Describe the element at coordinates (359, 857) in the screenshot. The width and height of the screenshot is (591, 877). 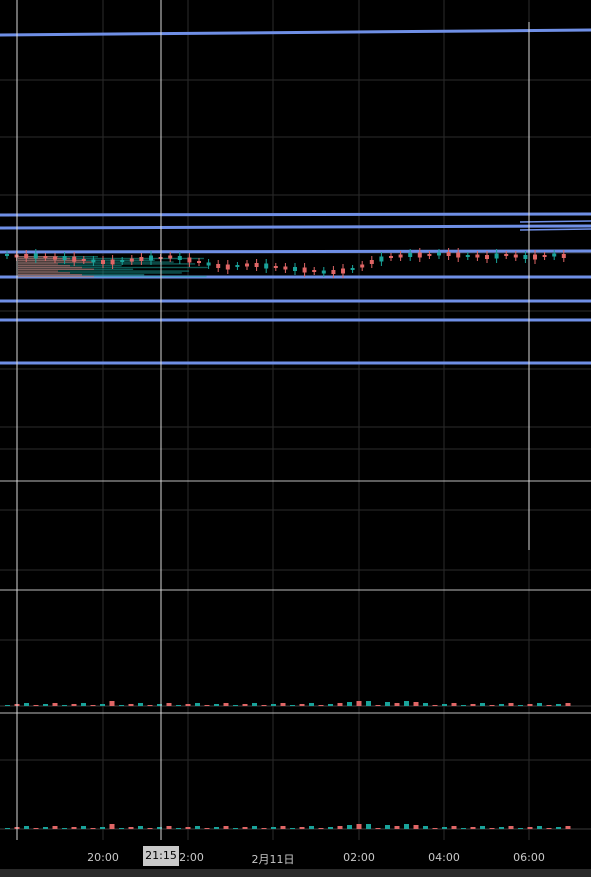
I see `time-label-4: 02:00` at that location.